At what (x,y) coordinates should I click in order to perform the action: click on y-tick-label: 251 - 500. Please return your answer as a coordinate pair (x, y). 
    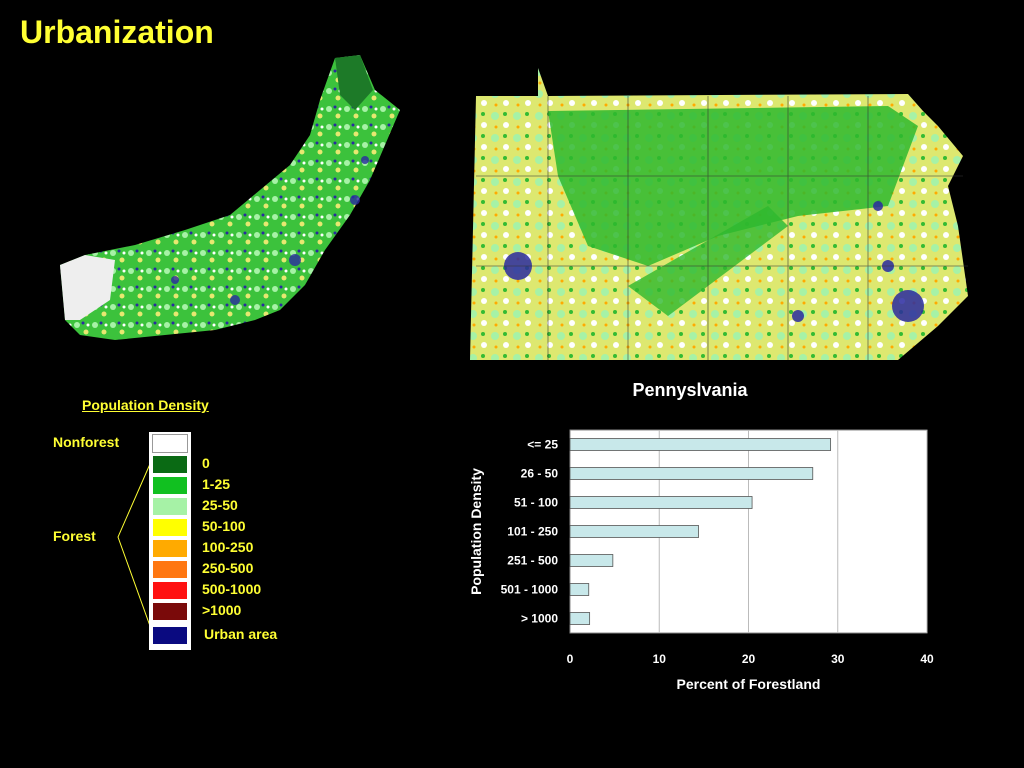
    Looking at the image, I should click on (532, 561).